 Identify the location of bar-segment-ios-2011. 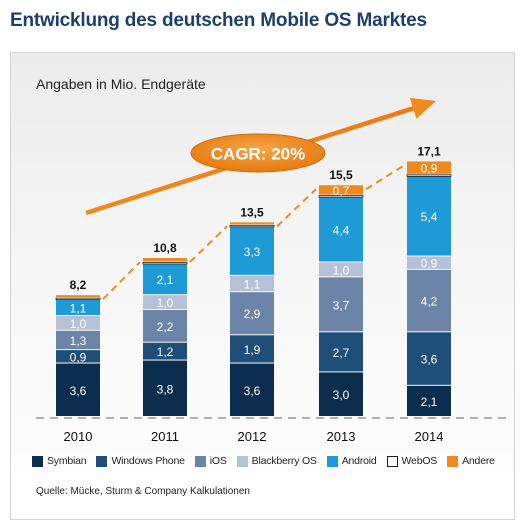
(165, 326).